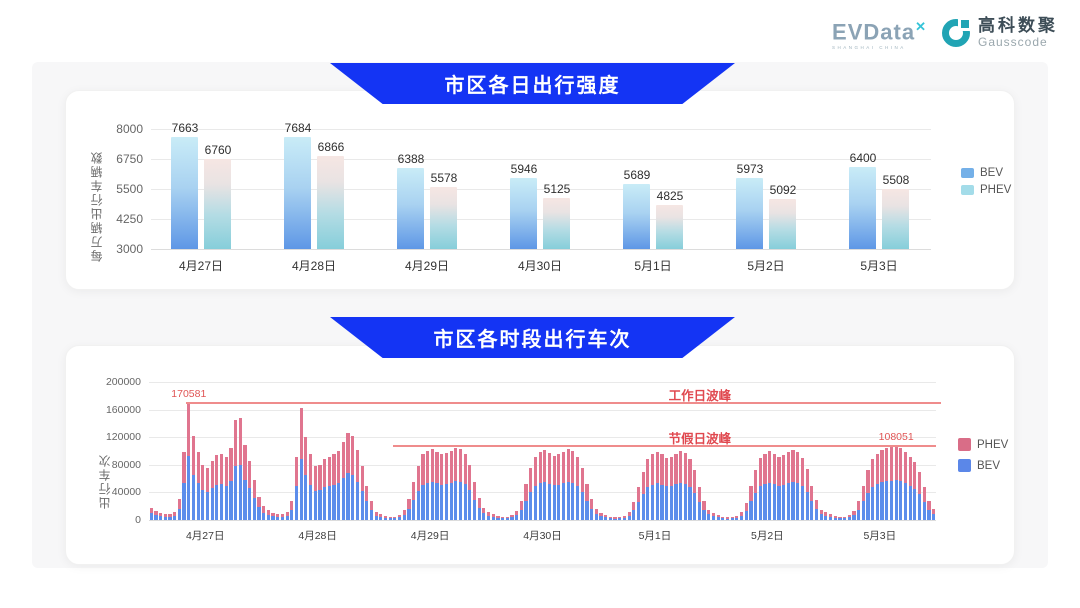 This screenshot has width=1080, height=608. Describe the element at coordinates (138, 520) in the screenshot. I see `y-tick-label: 0` at that location.